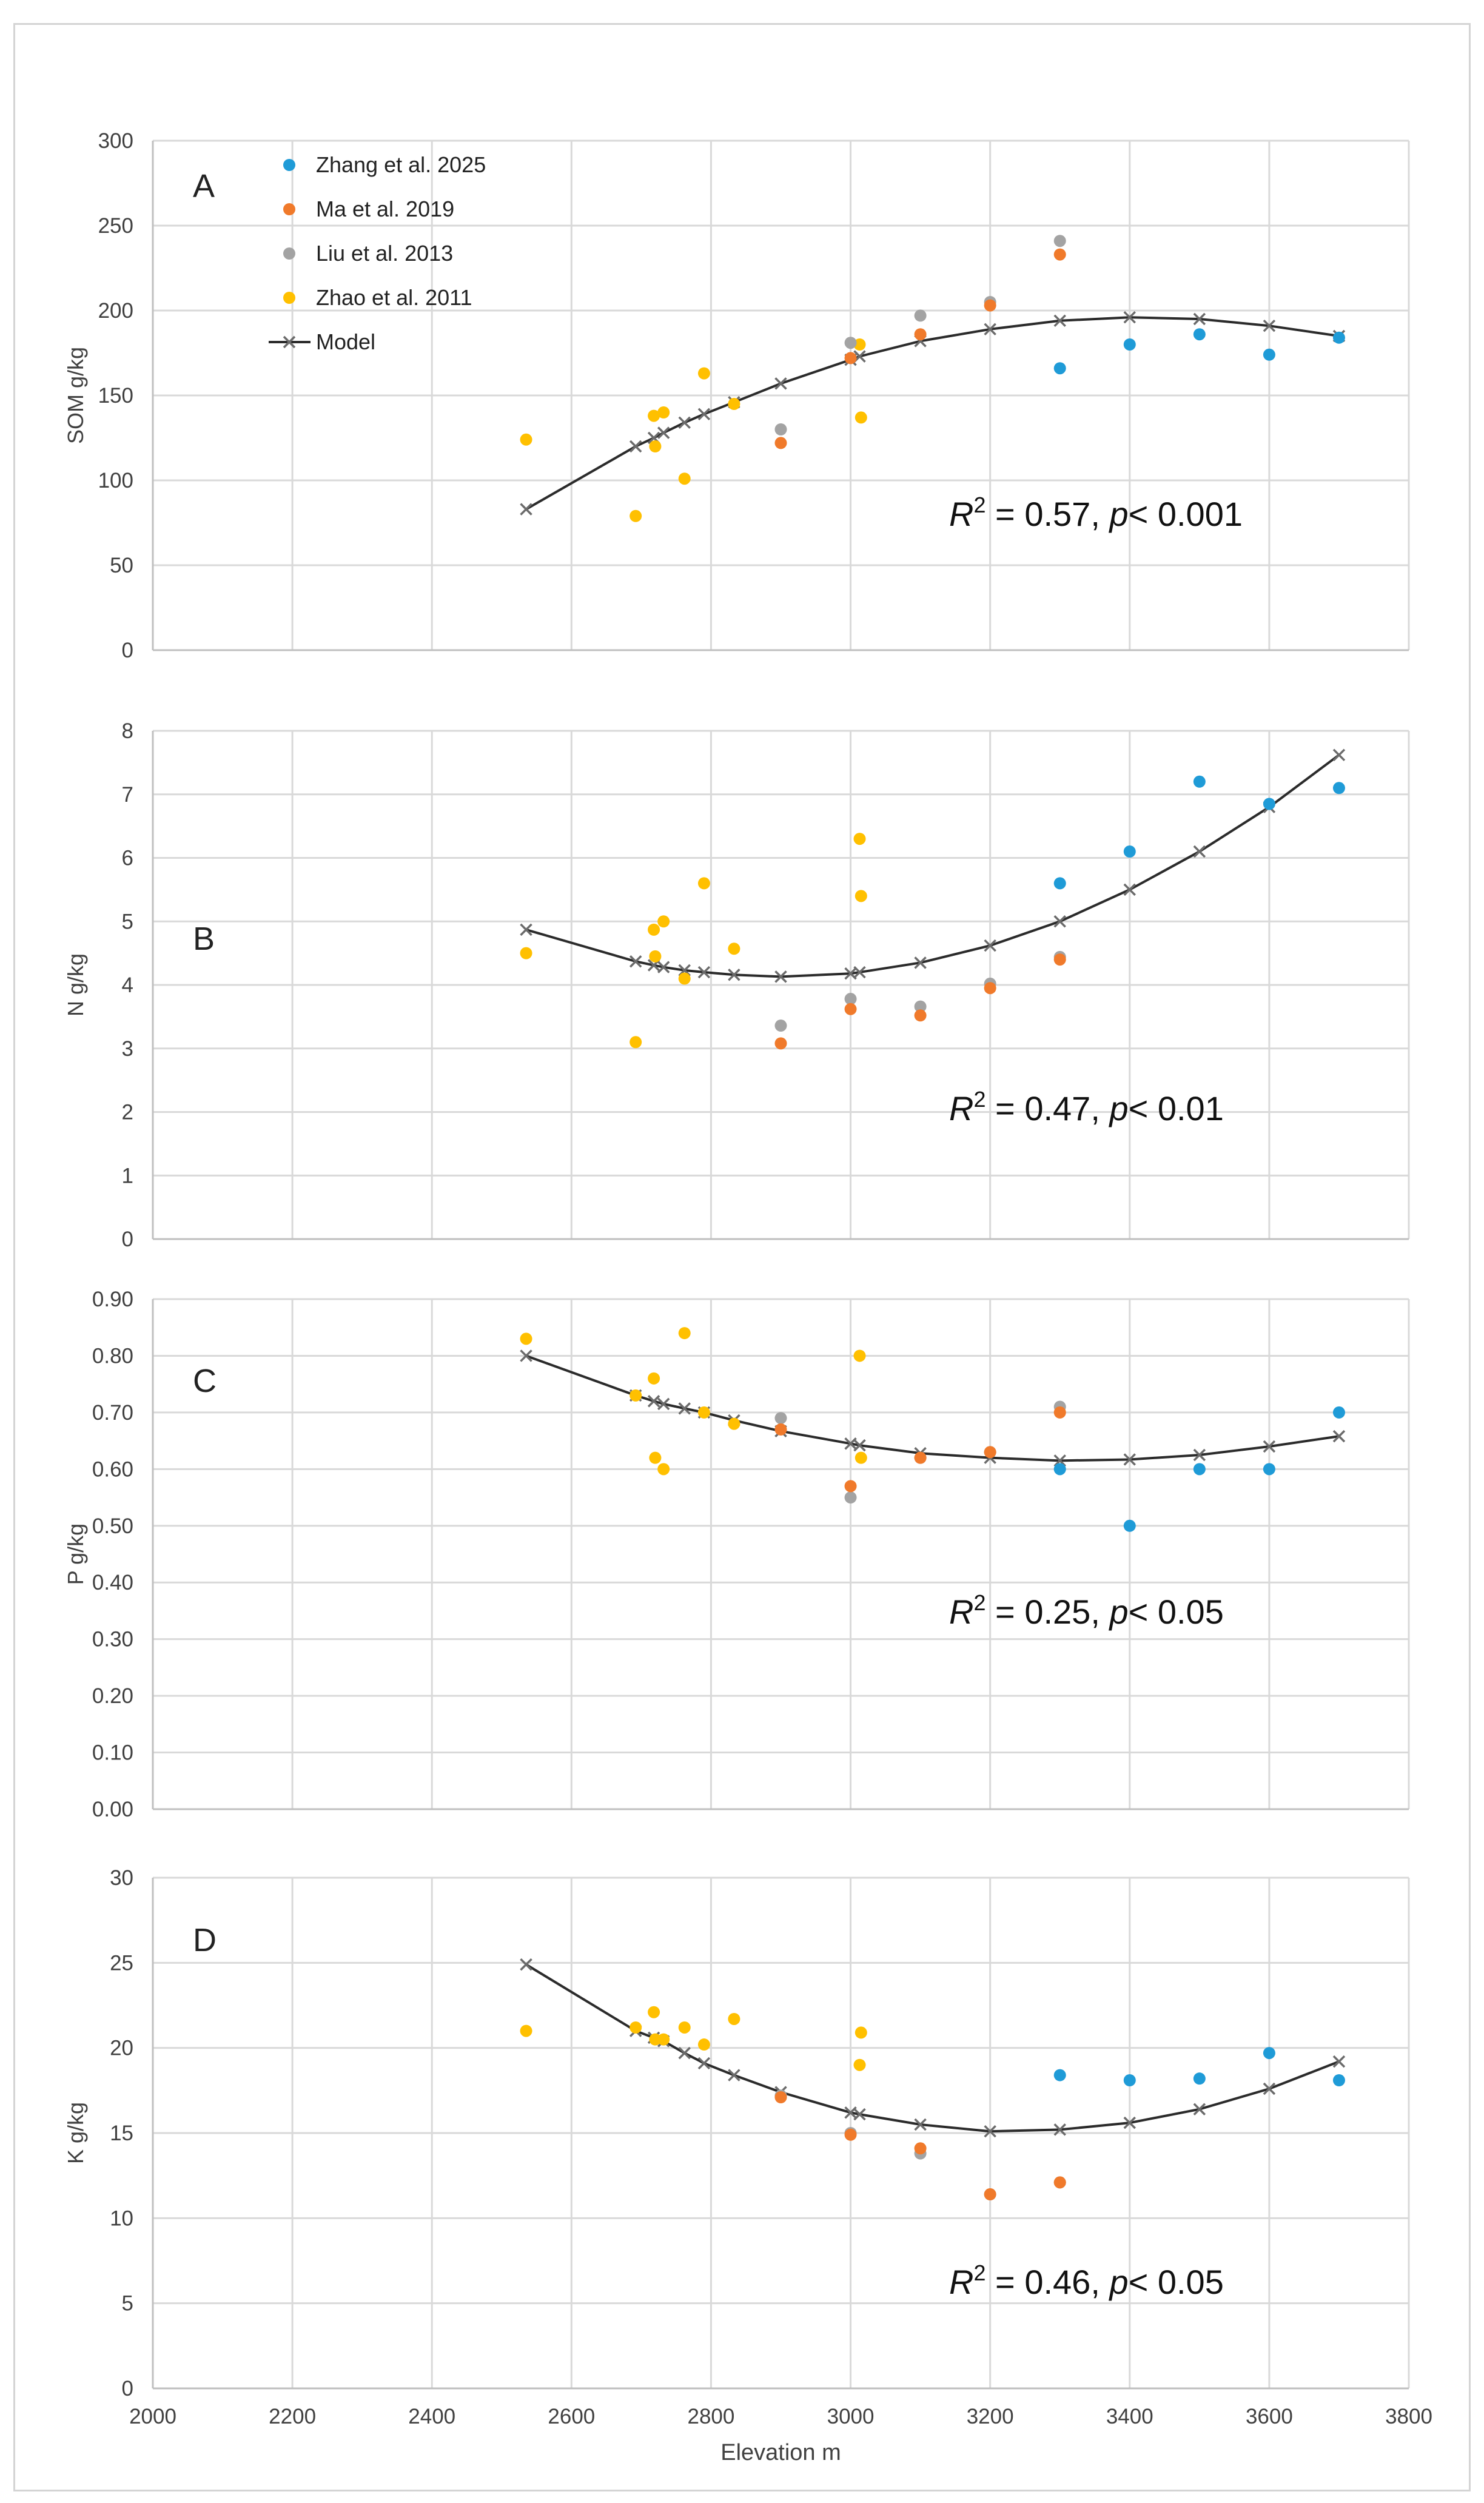 The width and height of the screenshot is (1484, 2503). Describe the element at coordinates (932, 866) in the screenshot. I see `model-curve` at that location.